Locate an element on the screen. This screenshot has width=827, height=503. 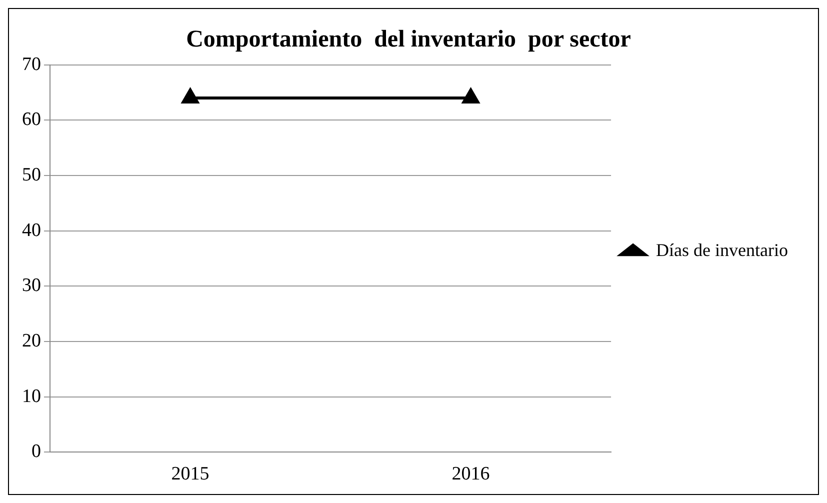
chart-title: Comportamiento del inventario por sector is located at coordinates (409, 39).